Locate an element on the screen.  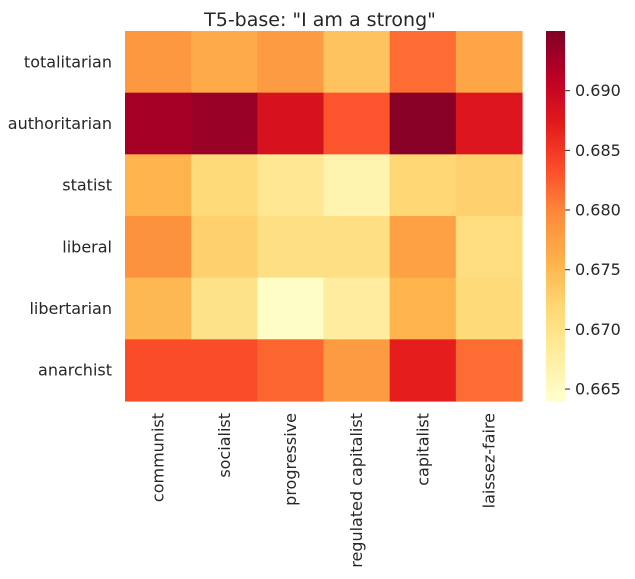
colorbar-tick-label: 0.680 is located at coordinates (598, 210).